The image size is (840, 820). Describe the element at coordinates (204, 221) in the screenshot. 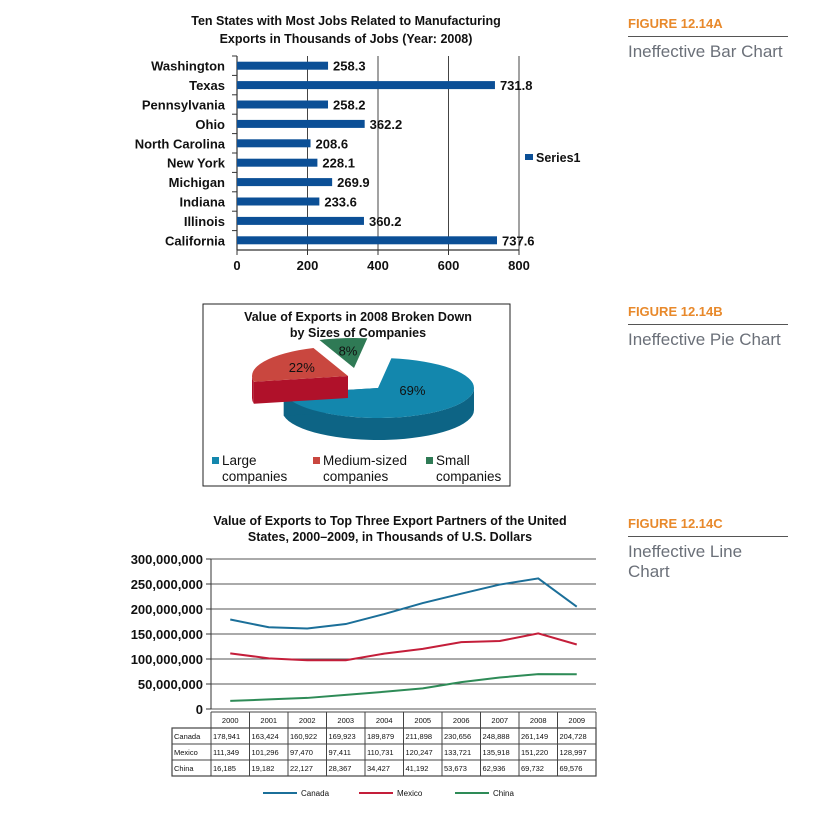

I see `category-label: Illinois` at that location.